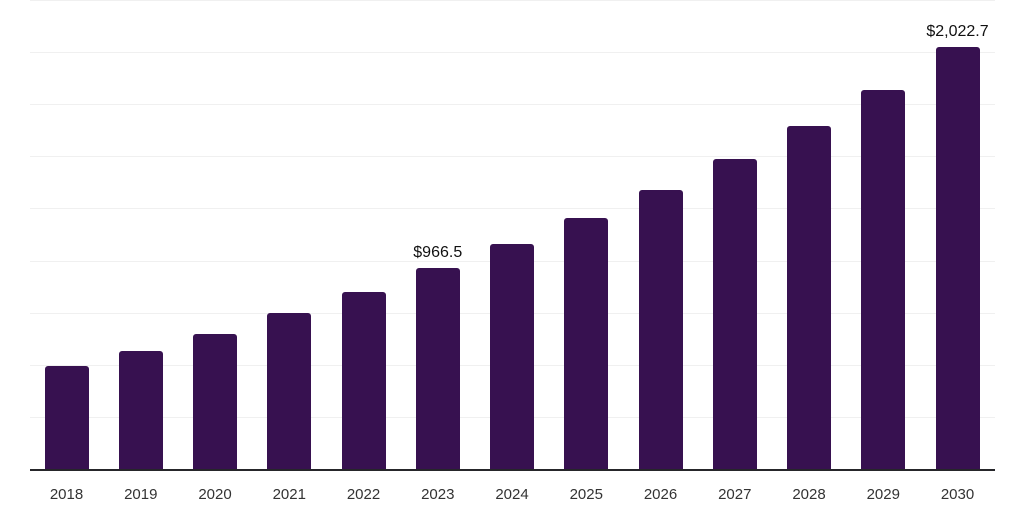  What do you see at coordinates (883, 494) in the screenshot?
I see `x-axis-label: 2029` at bounding box center [883, 494].